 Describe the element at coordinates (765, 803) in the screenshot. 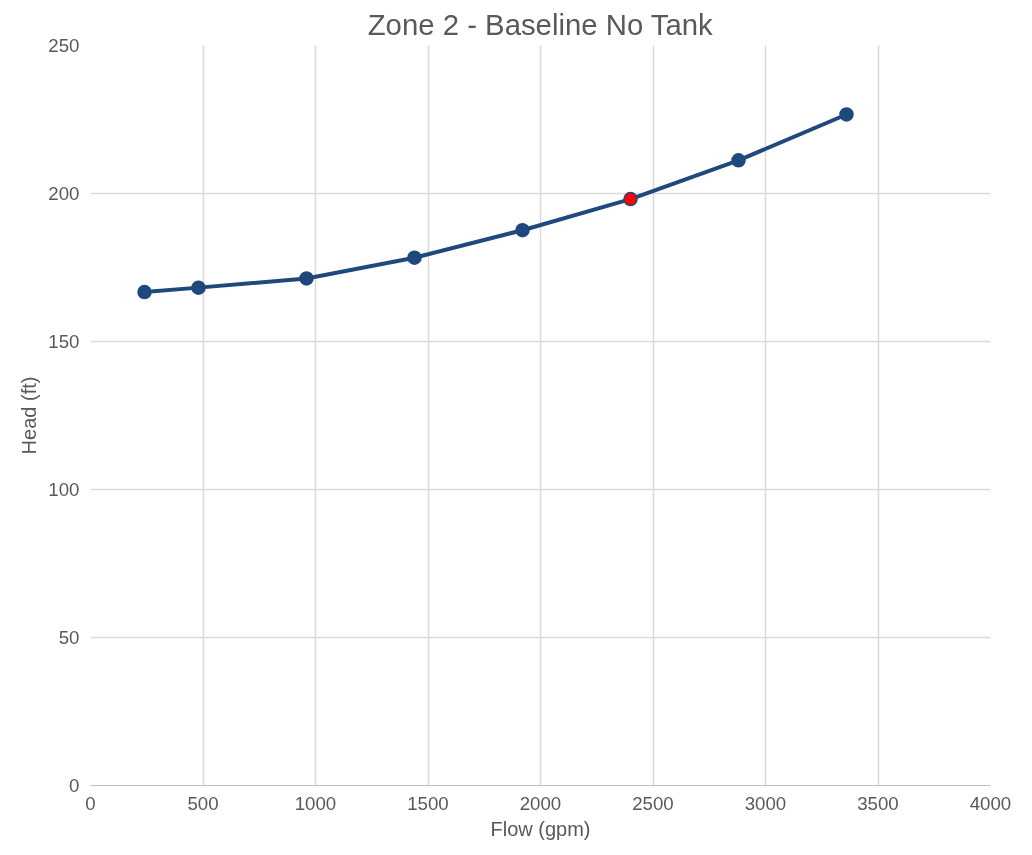

I see `x-tick-label: 3000` at that location.